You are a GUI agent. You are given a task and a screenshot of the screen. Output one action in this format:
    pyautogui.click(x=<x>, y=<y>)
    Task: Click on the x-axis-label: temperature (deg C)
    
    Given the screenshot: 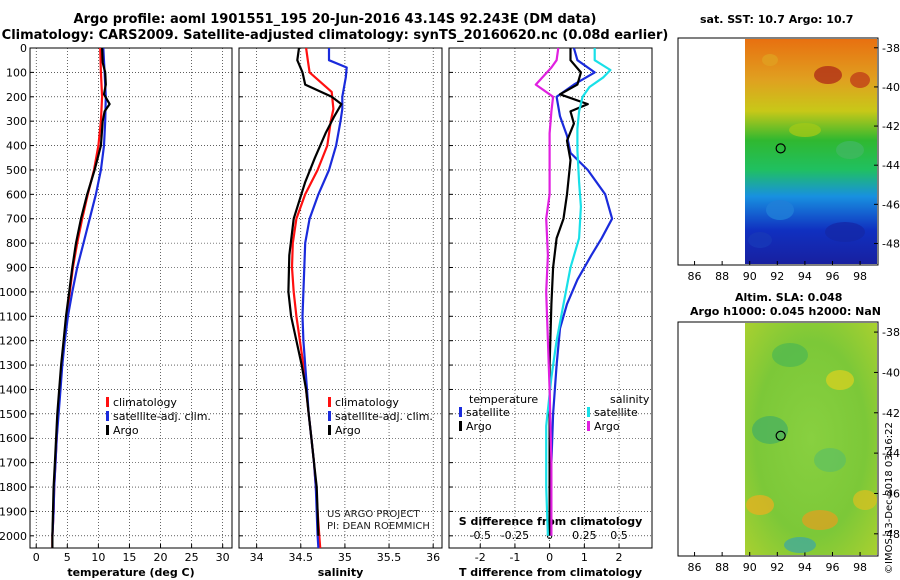 What is the action you would take?
    pyautogui.click(x=130, y=572)
    